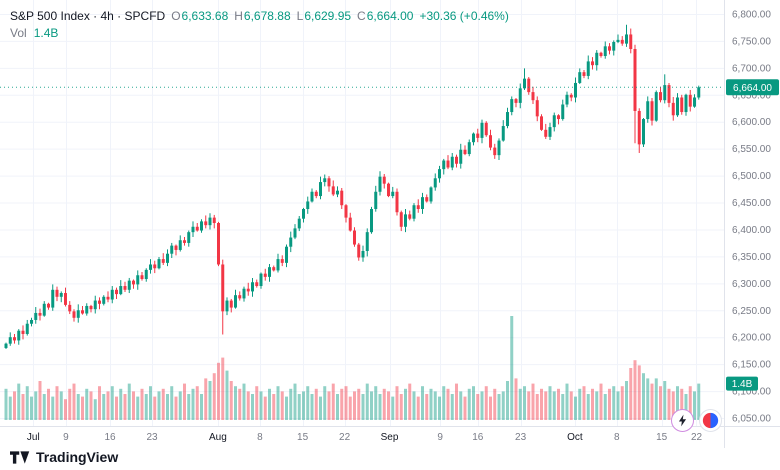 The image size is (780, 470). Describe the element at coordinates (575, 437) in the screenshot. I see `svg-text: Oct` at that location.